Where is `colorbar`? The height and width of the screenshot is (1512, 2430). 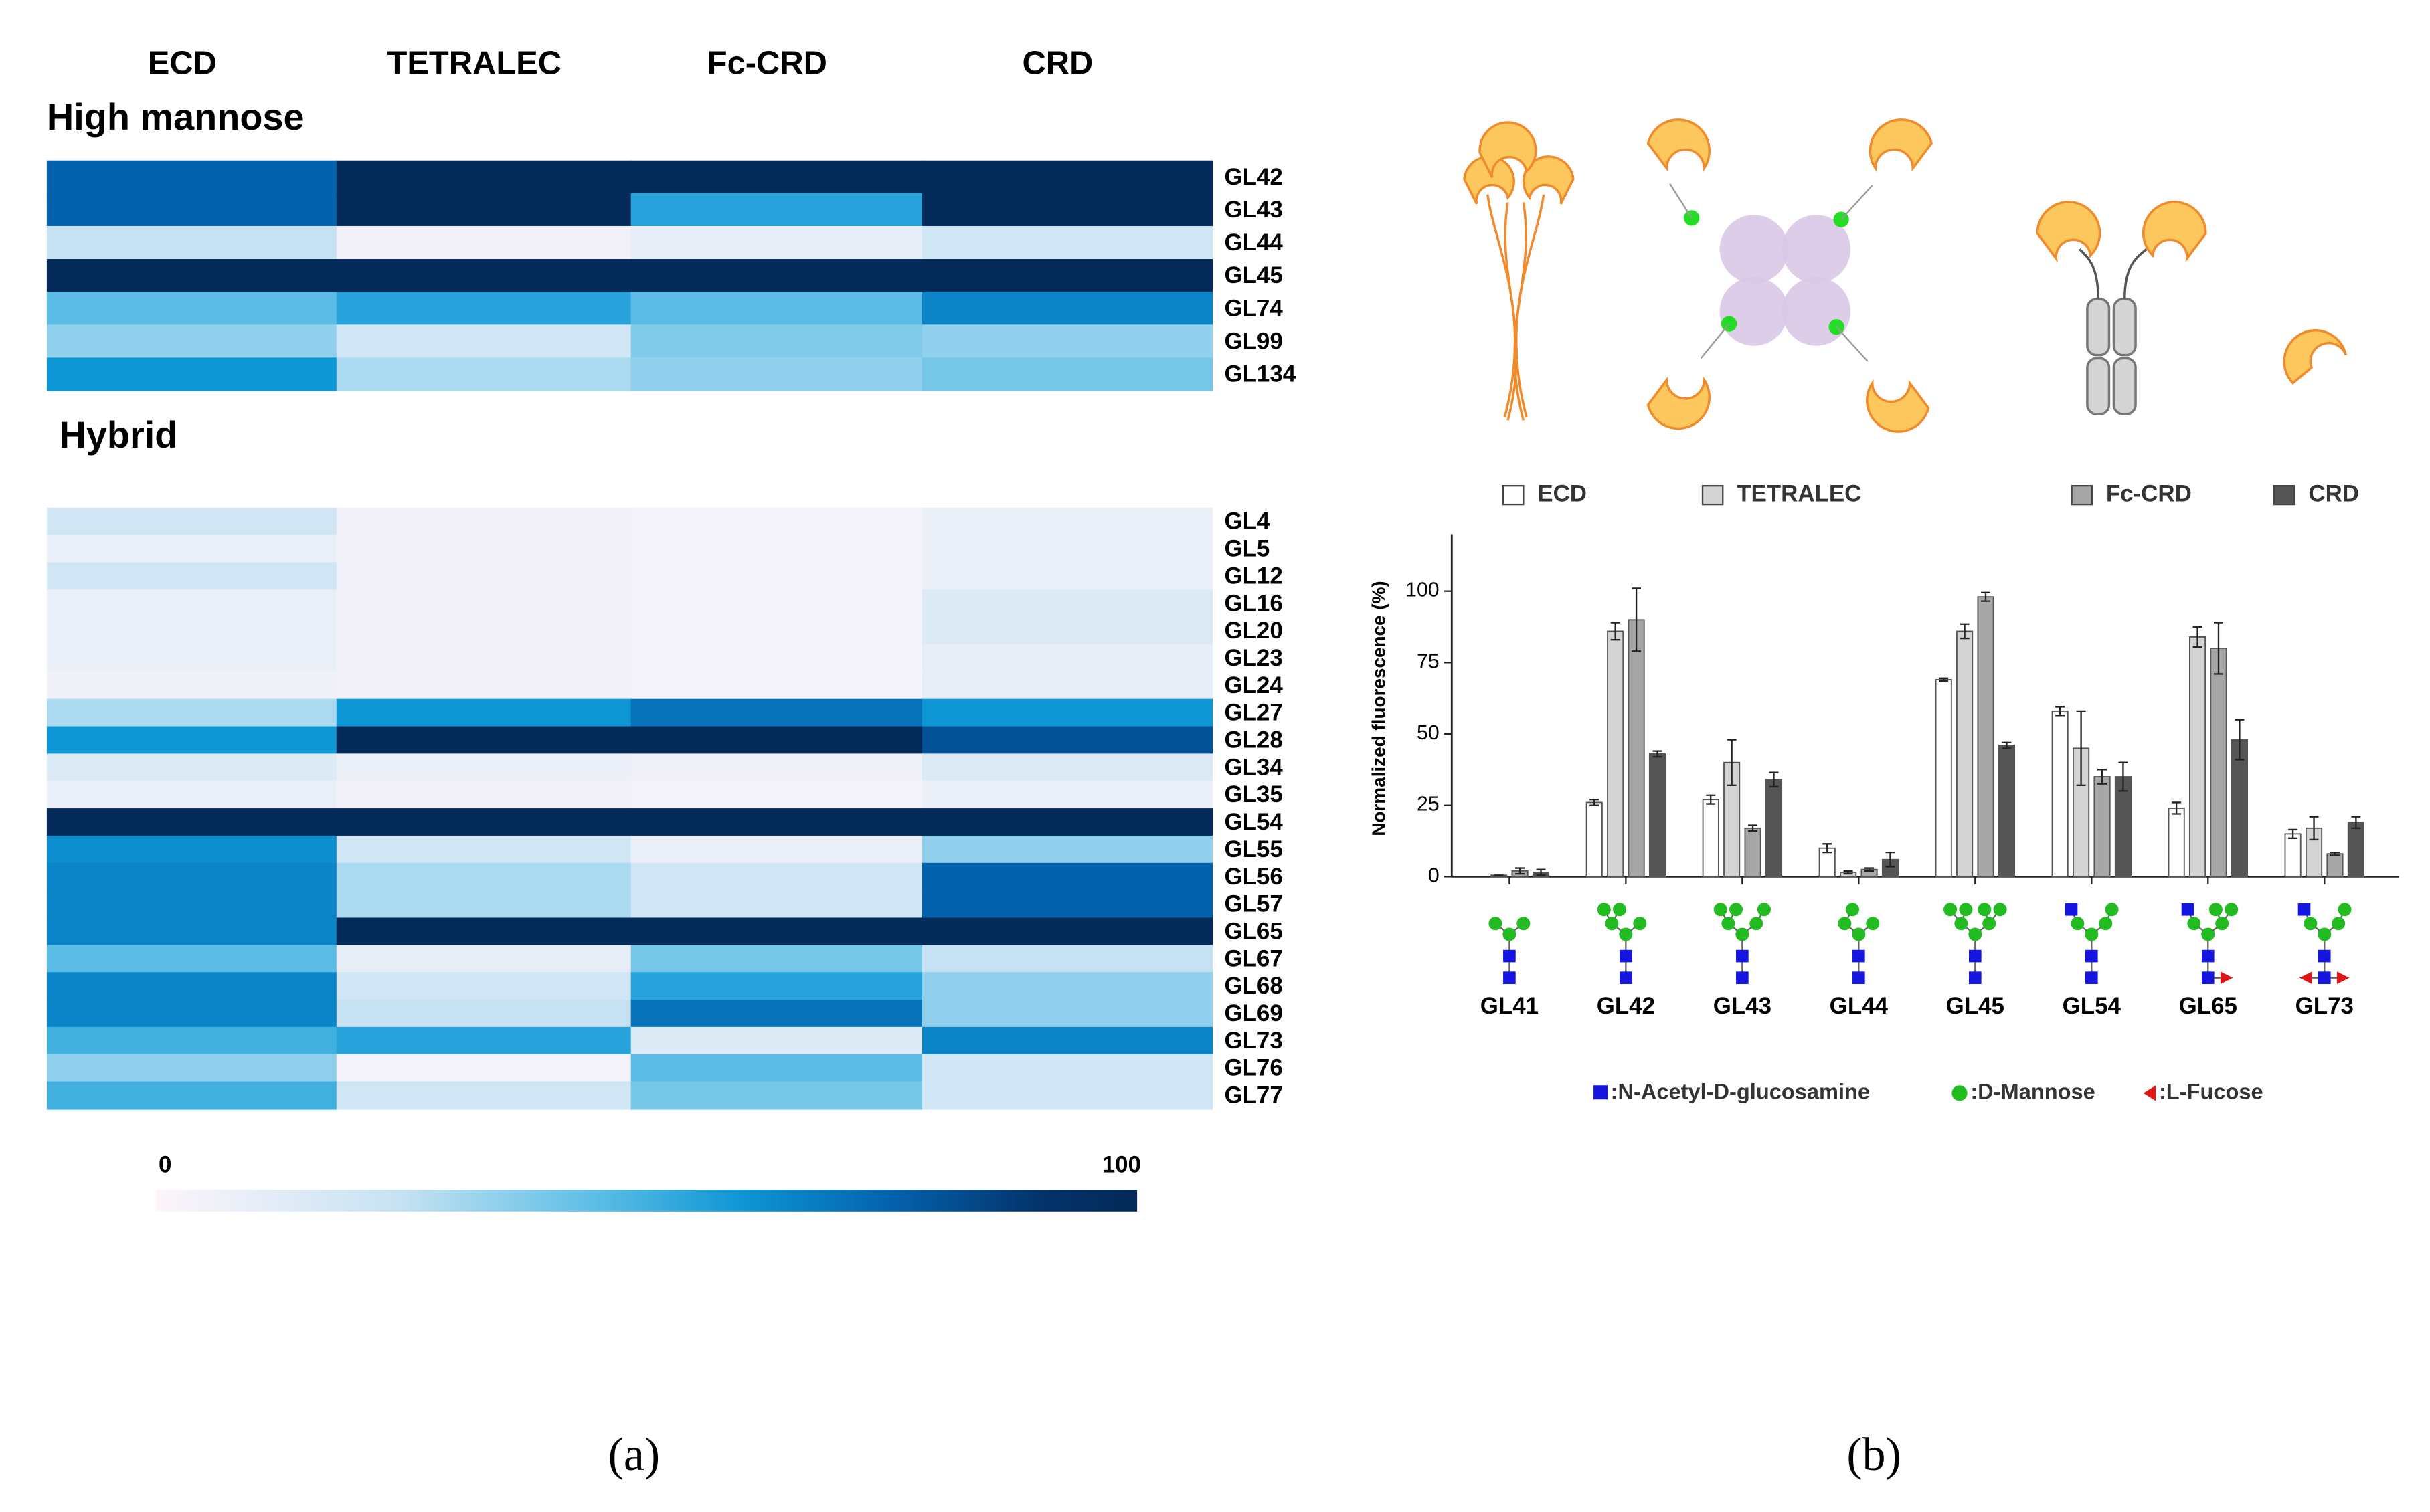 colorbar is located at coordinates (646, 1201).